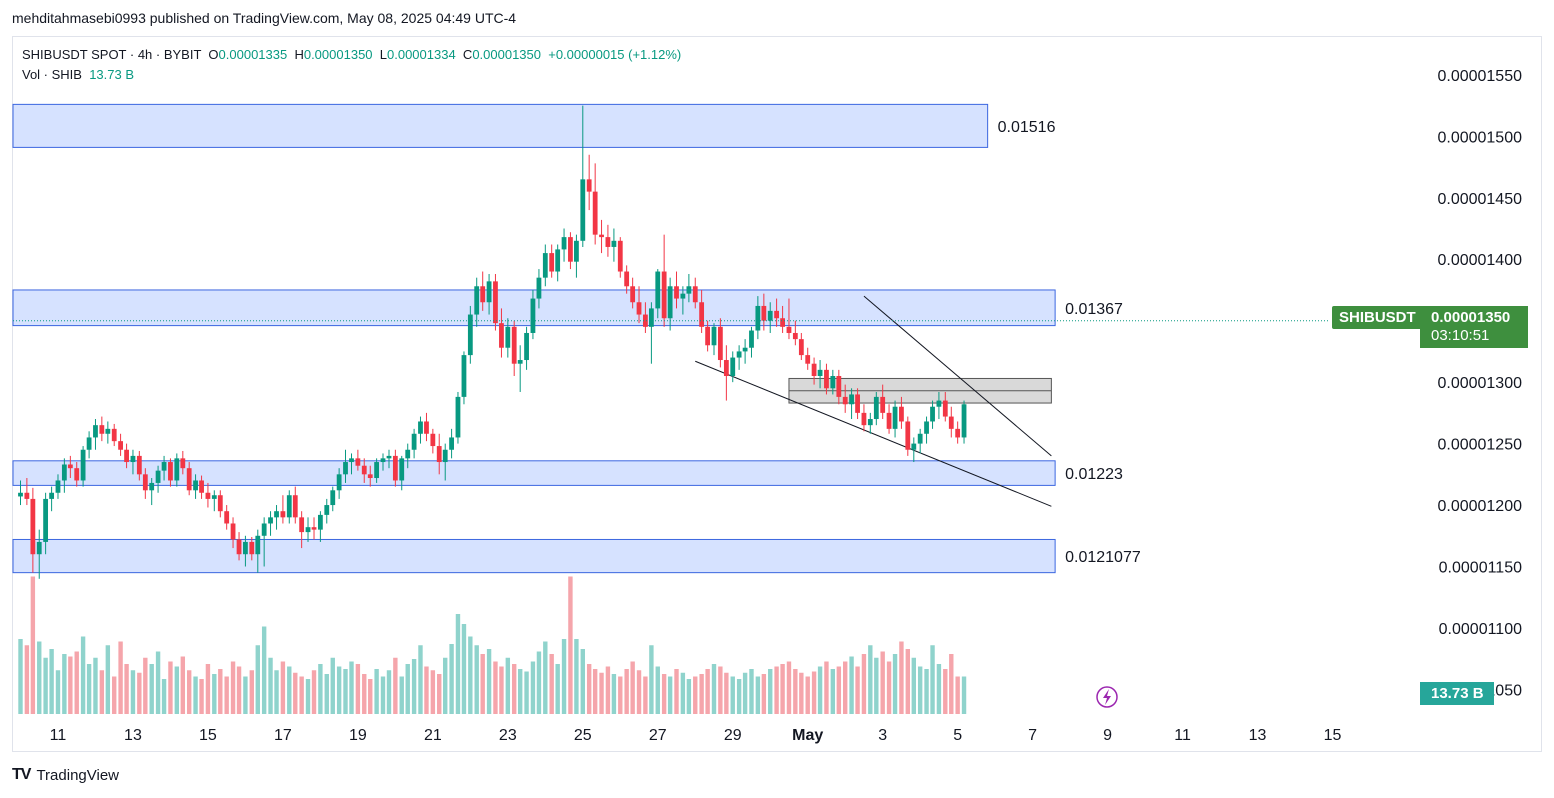  What do you see at coordinates (1182, 735) in the screenshot?
I see `x-tick-label: 11` at bounding box center [1182, 735].